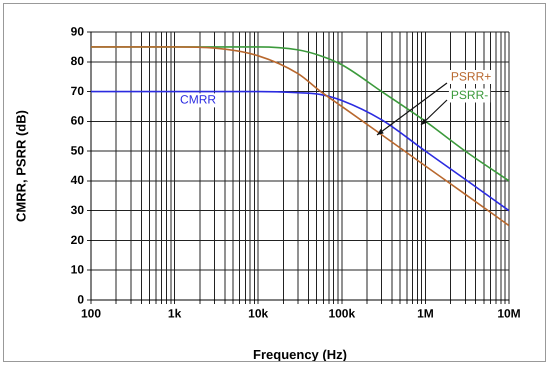 The height and width of the screenshot is (367, 551). I want to click on y-tick-label: 30, so click(77, 209).